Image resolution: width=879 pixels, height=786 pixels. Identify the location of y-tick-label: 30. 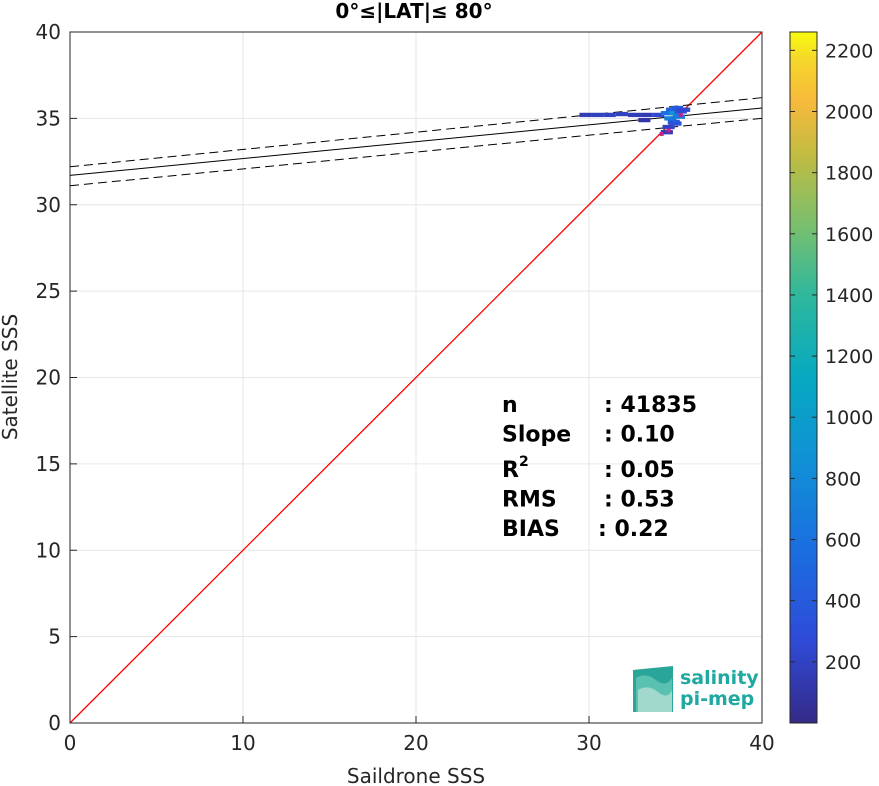
(48, 205).